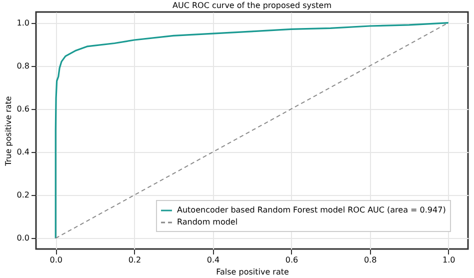 Image resolution: width=474 pixels, height=278 pixels. I want to click on y-tick-label: 0.4, so click(23, 152).